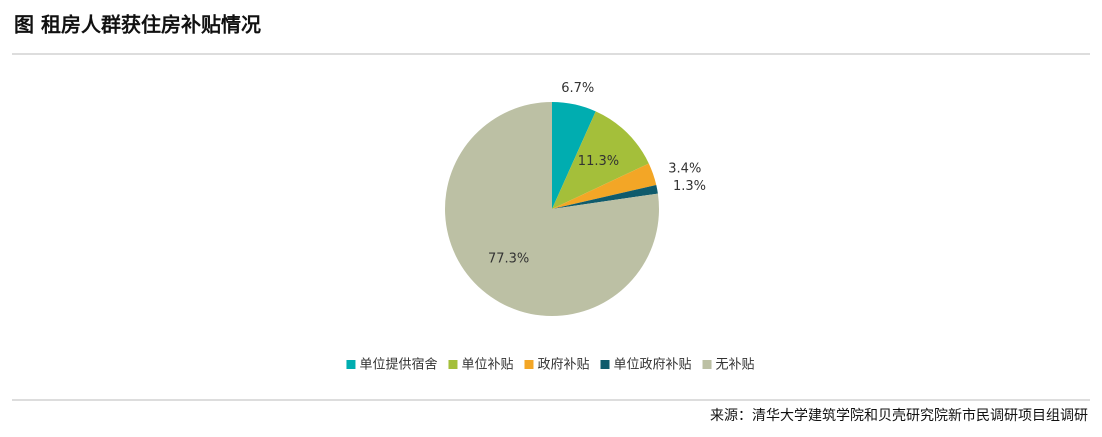  What do you see at coordinates (653, 365) in the screenshot?
I see `legend-label: 单位政府补贴` at bounding box center [653, 365].